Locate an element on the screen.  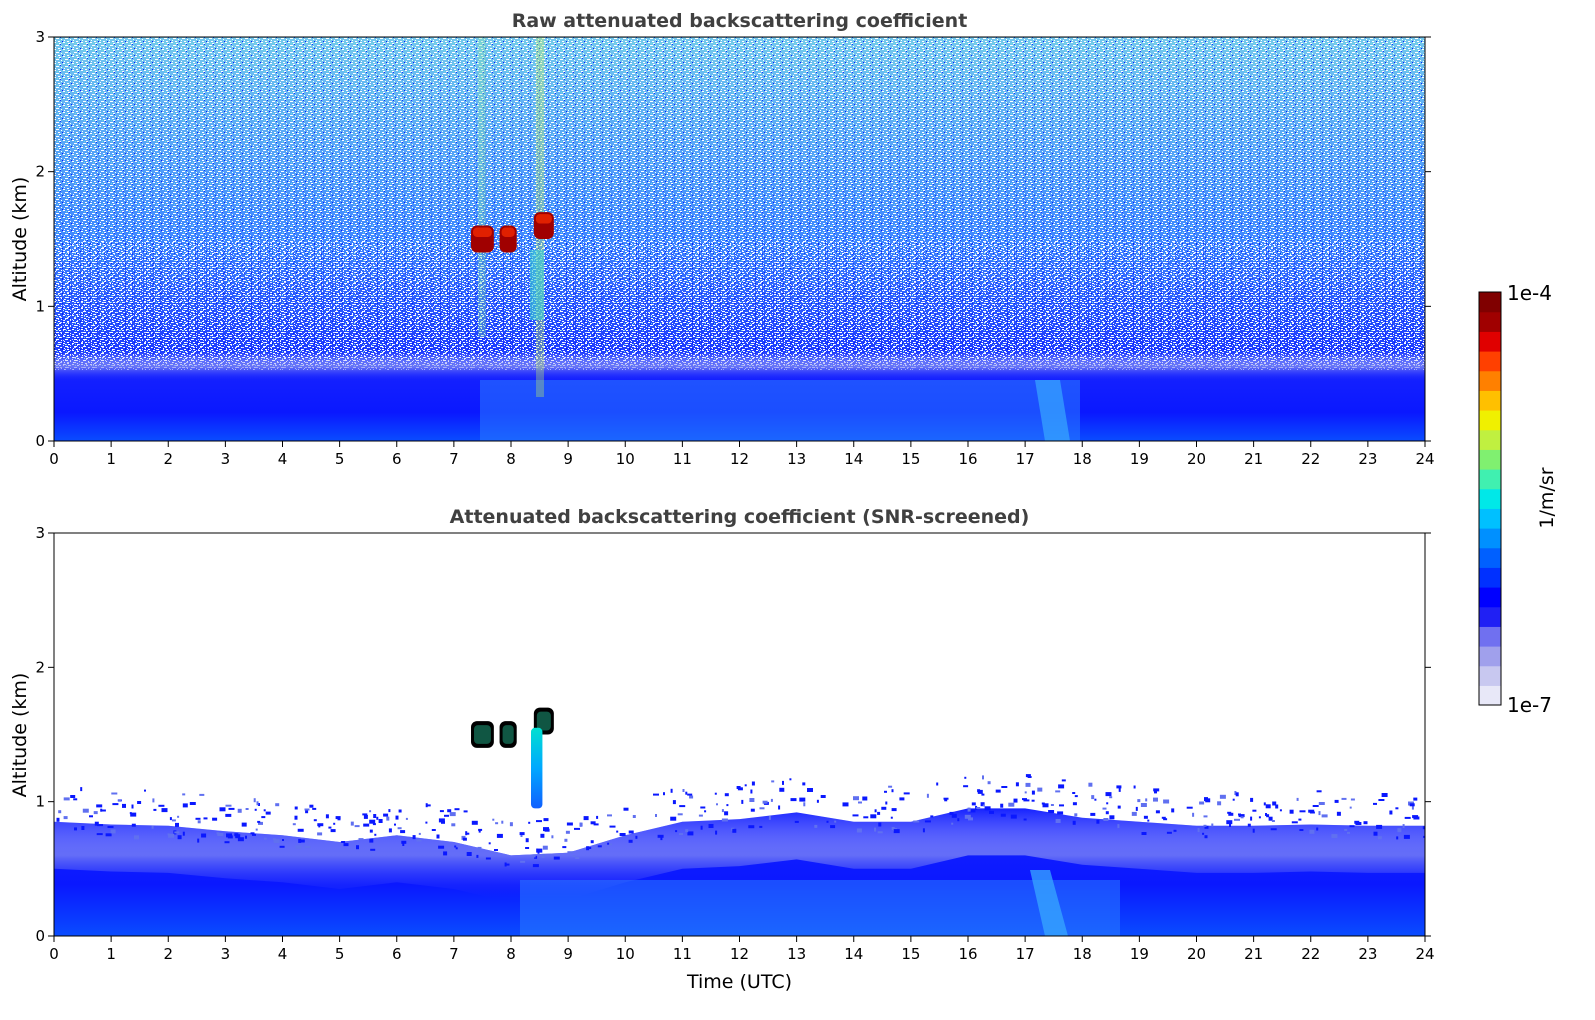
screened-x-ticks: 0 1 2 3 4 5 6 7 8 9 10 11 12 13 14 15 16 17 18 19 20 21 22 23 24 is located at coordinates (742, 949).